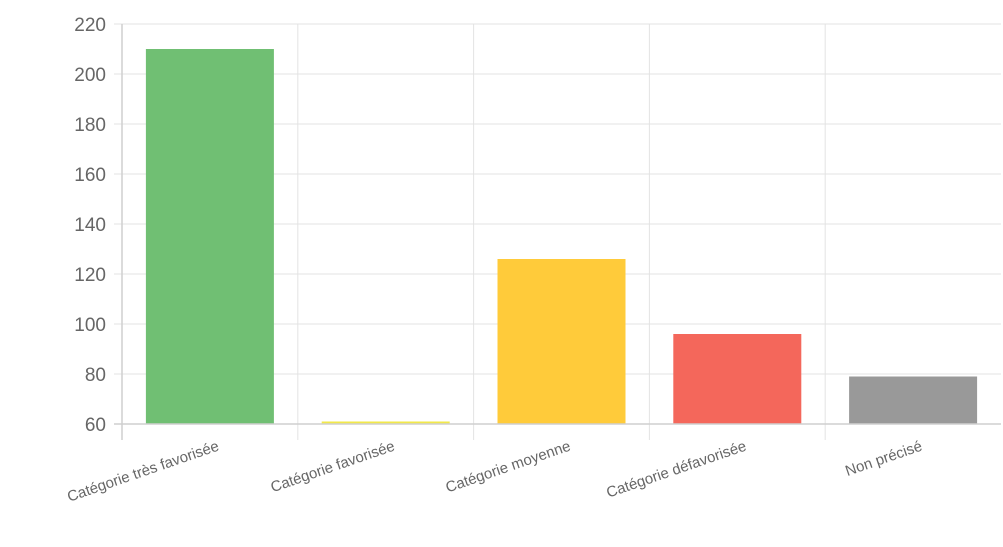 The image size is (1003, 547). Describe the element at coordinates (95, 425) in the screenshot. I see `y-tick-label: 60` at that location.